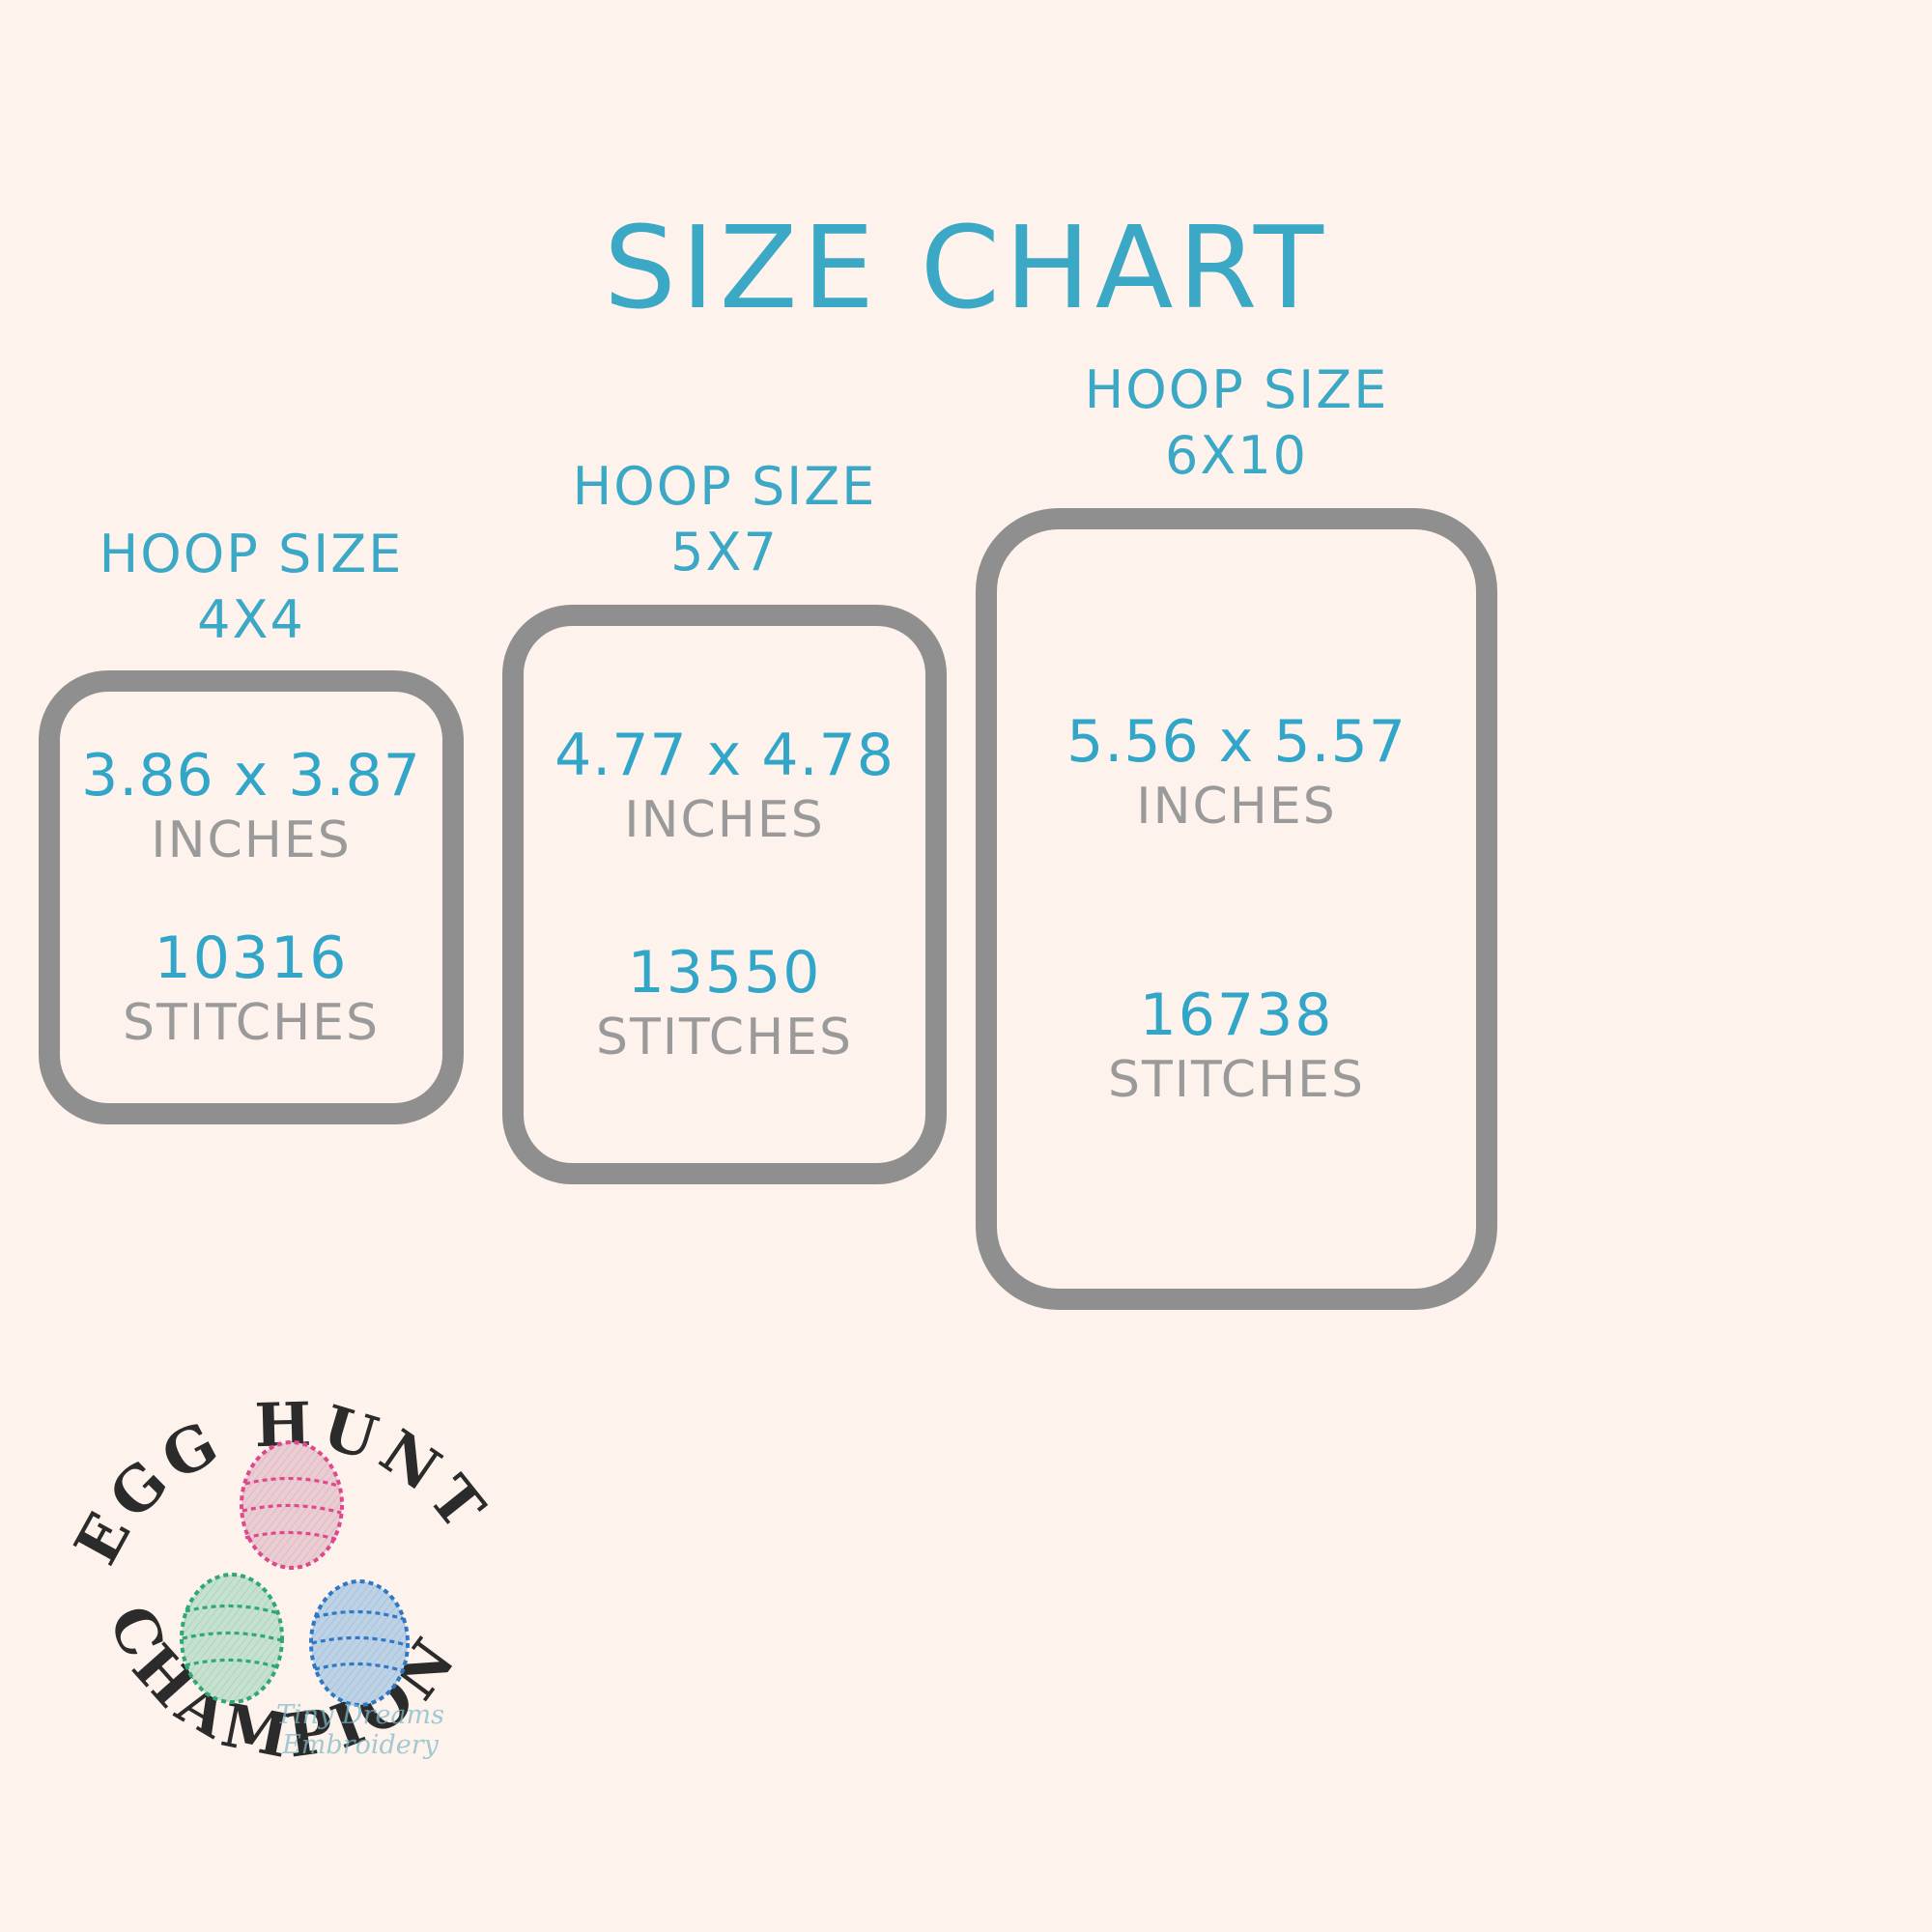 The image size is (1932, 1932). I want to click on hoop-label-line2: 6X10, so click(1236, 456).